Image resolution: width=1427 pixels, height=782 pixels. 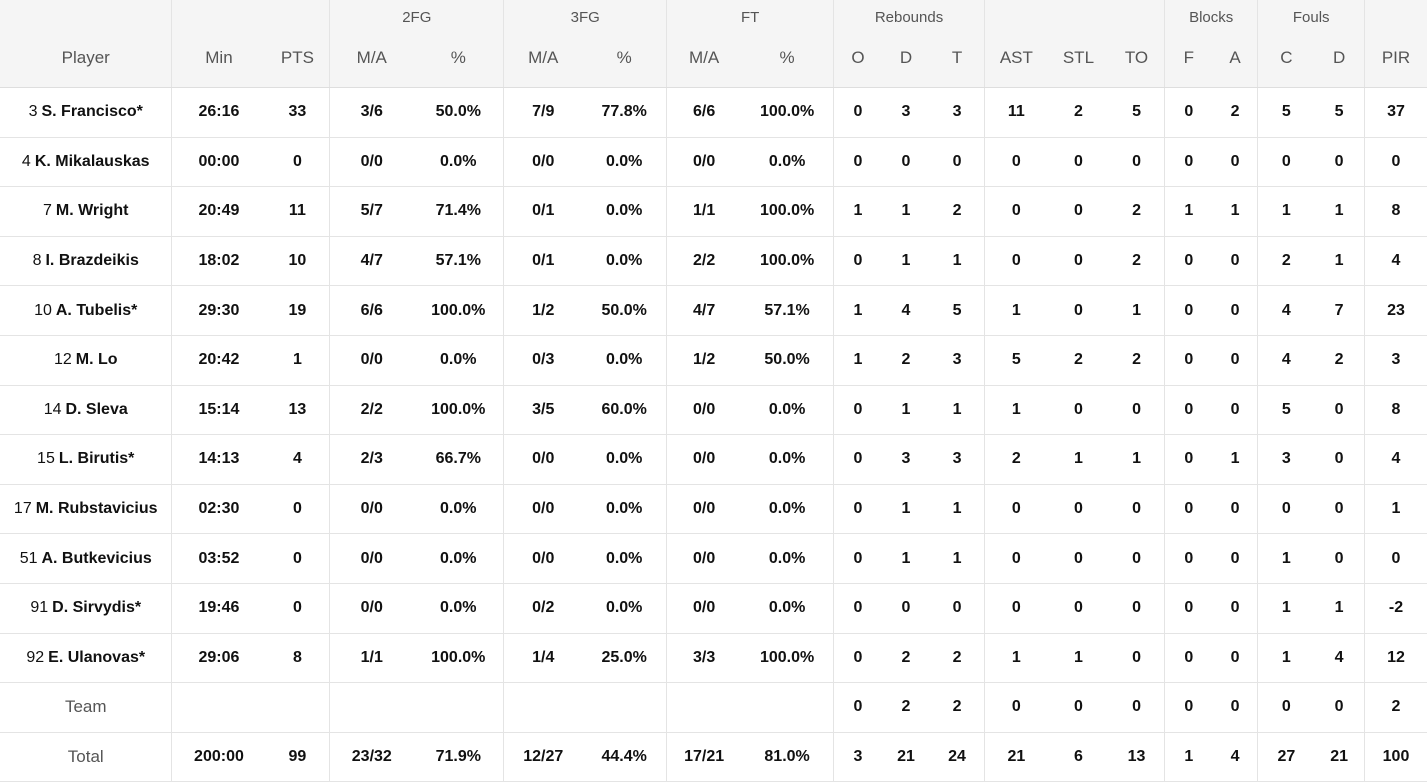 What do you see at coordinates (297, 410) in the screenshot?
I see `cell-pts: 13` at bounding box center [297, 410].